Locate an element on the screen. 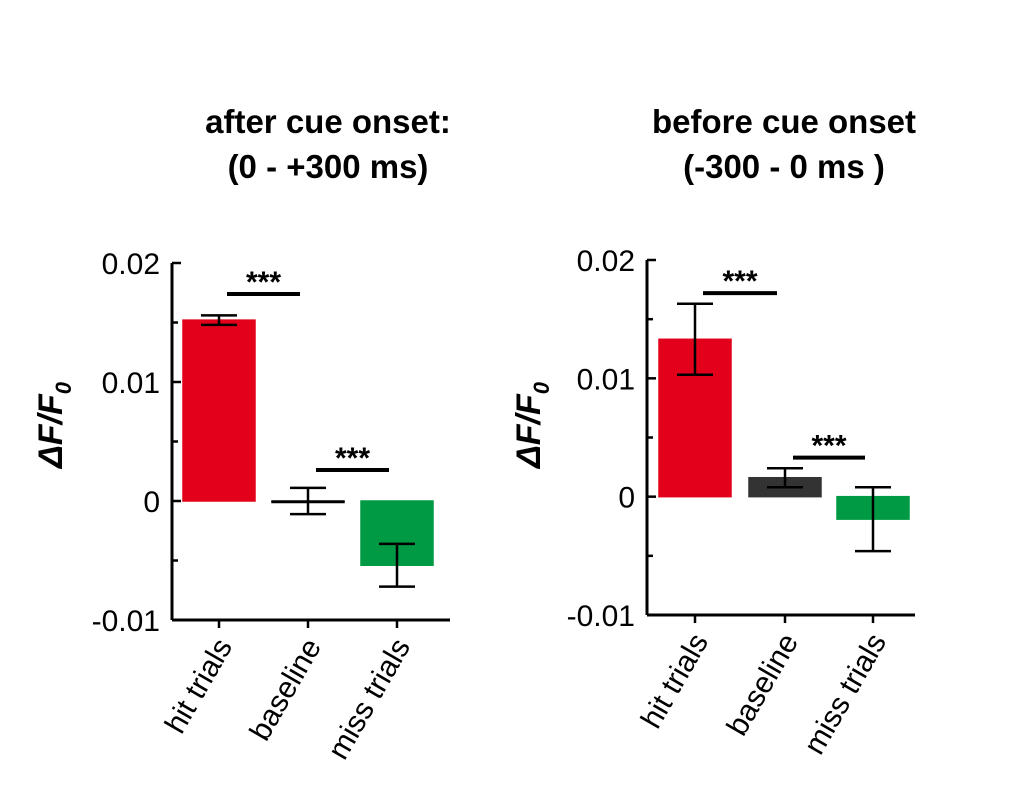 The image size is (1029, 803). chart-title-line-2: (-300 - 0 ms ) is located at coordinates (784, 166).